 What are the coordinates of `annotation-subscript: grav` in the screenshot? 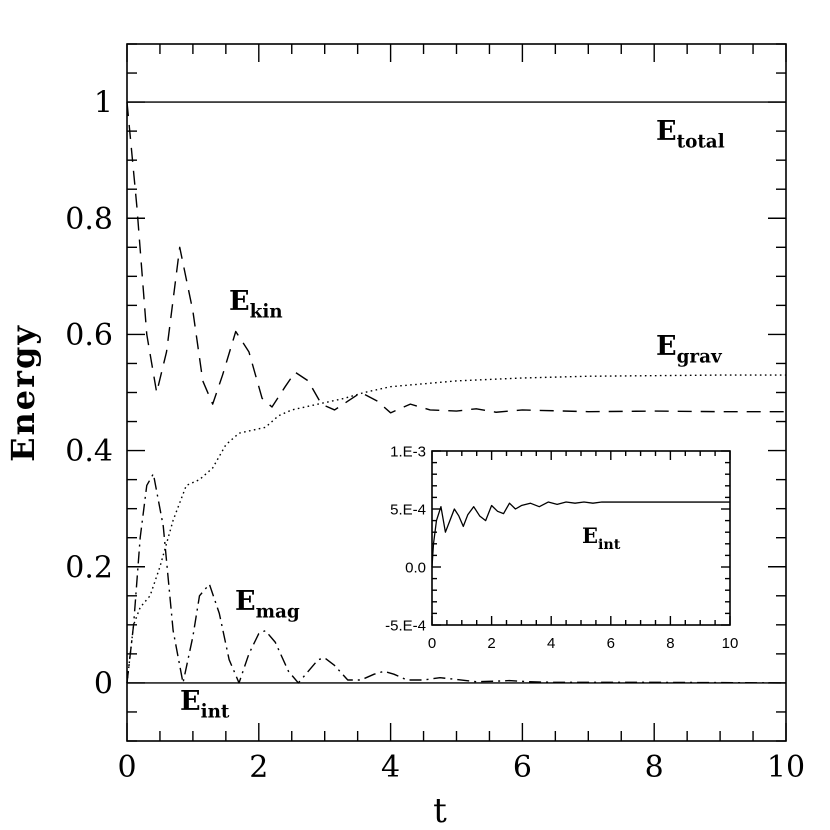 It's located at (700, 357).